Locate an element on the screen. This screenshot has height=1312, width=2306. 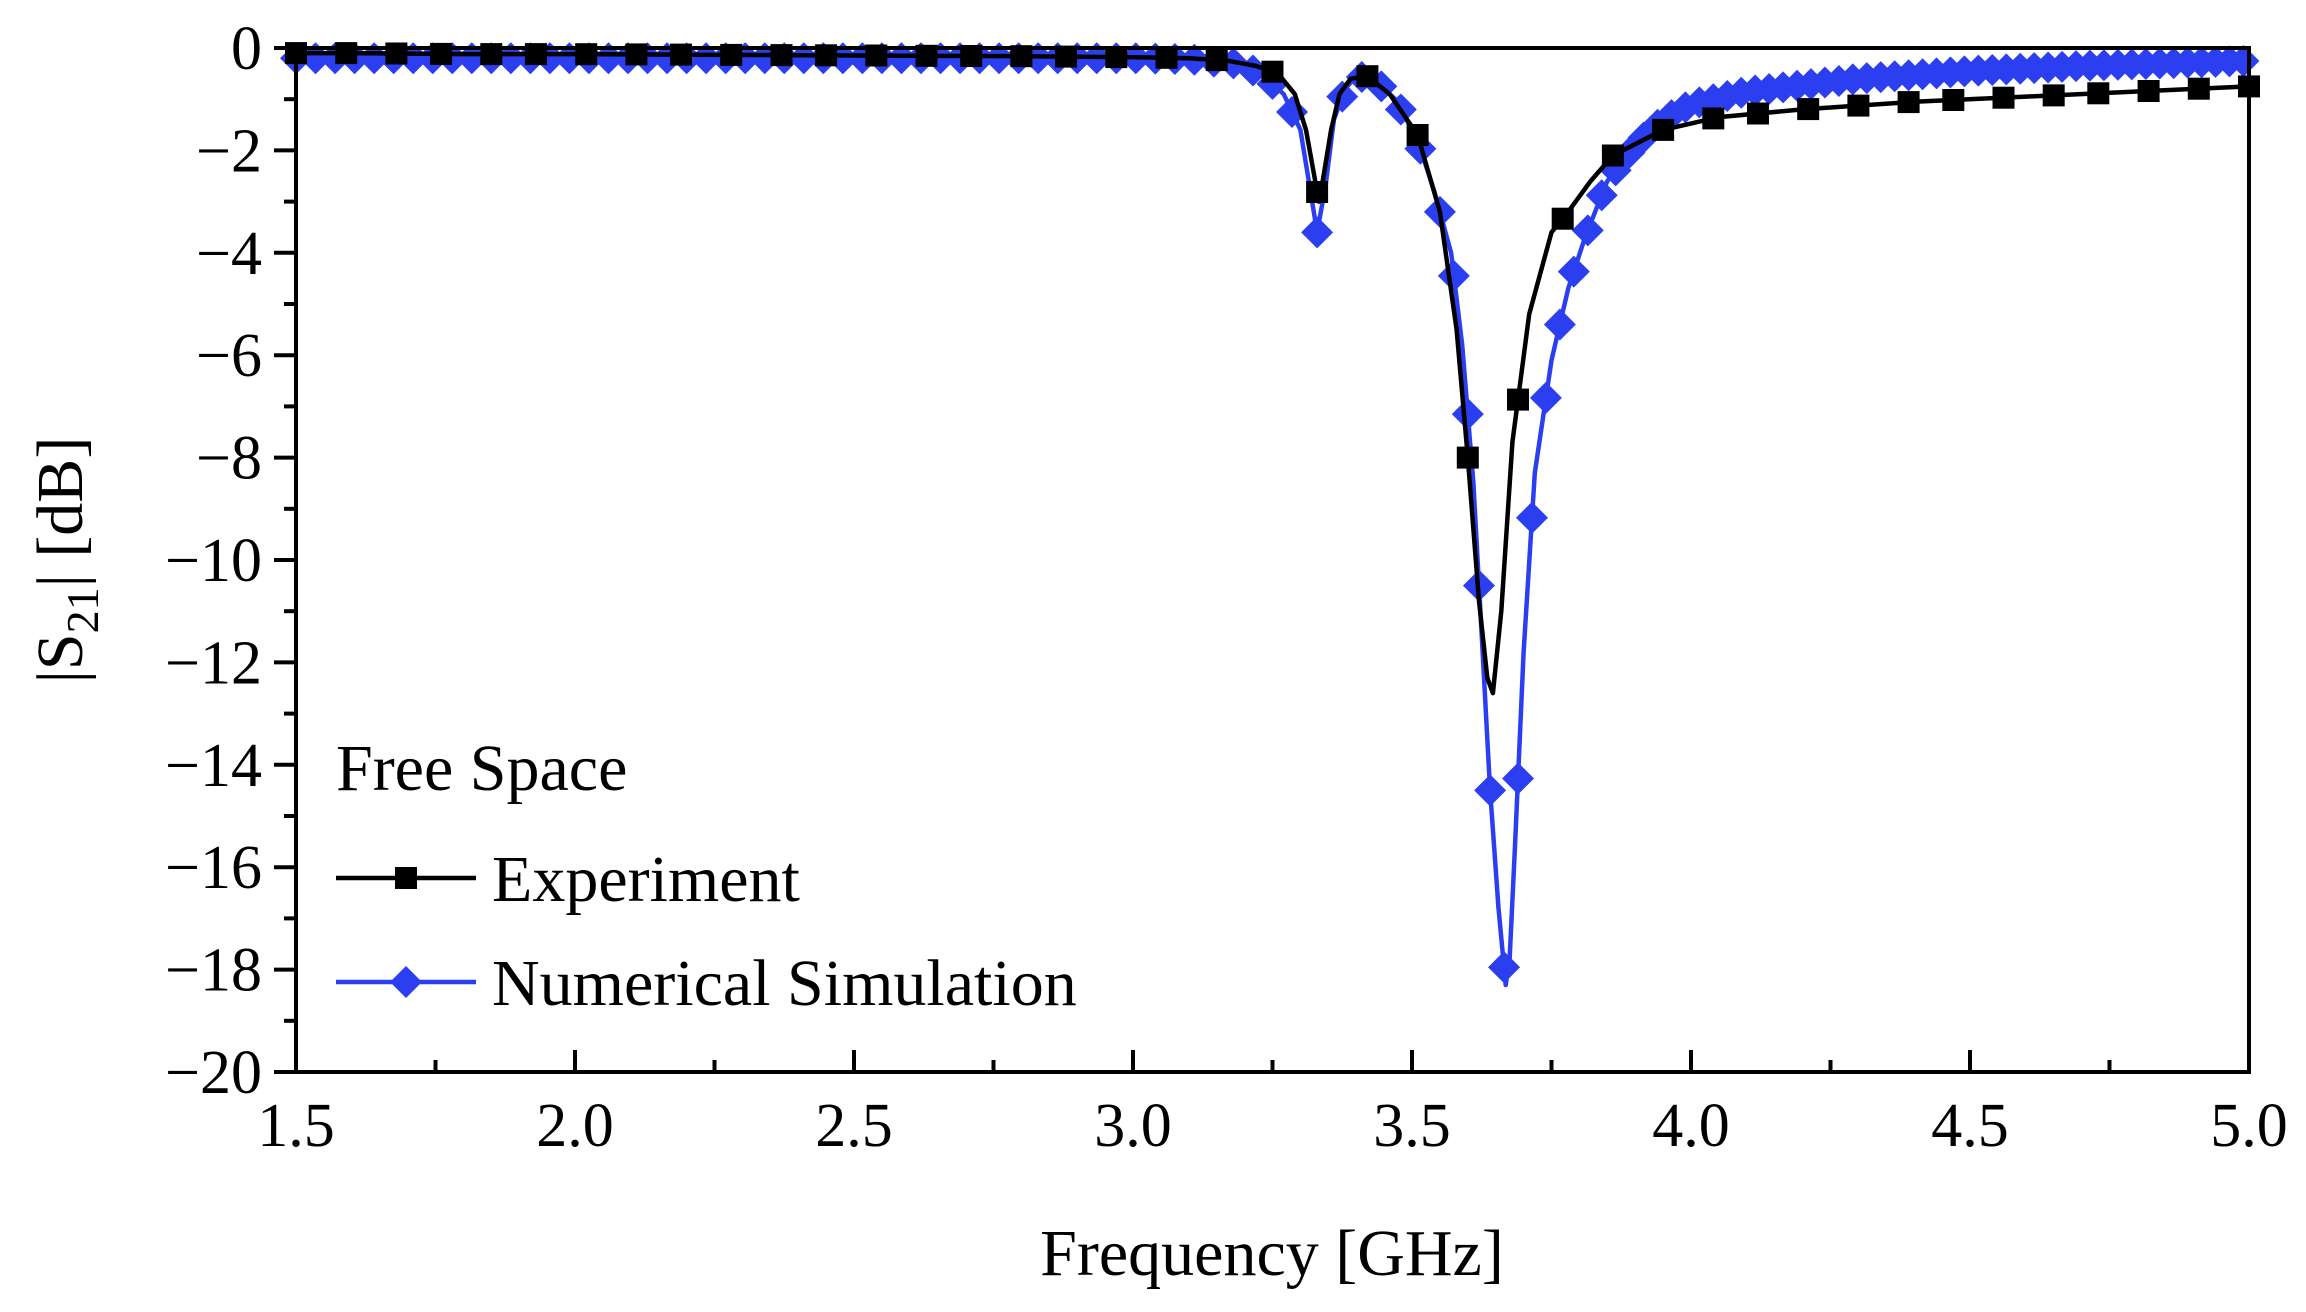
legend: Free Space Experiment Numerical Simulation is located at coordinates (706, 876).